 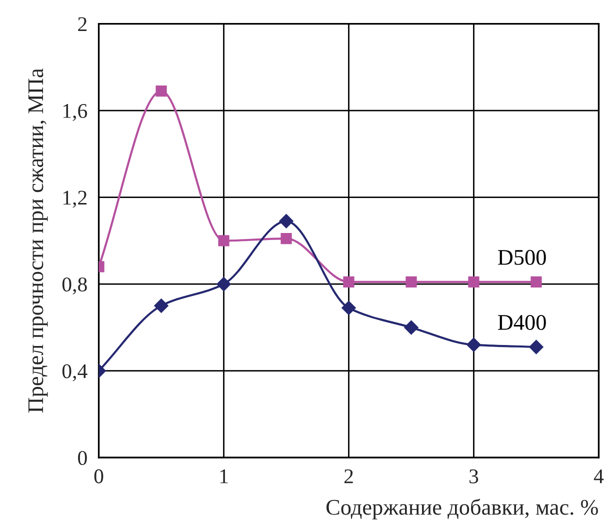 What do you see at coordinates (38, 240) in the screenshot?
I see `y-axis-title: Предел прочности при сжатии, МПа` at bounding box center [38, 240].